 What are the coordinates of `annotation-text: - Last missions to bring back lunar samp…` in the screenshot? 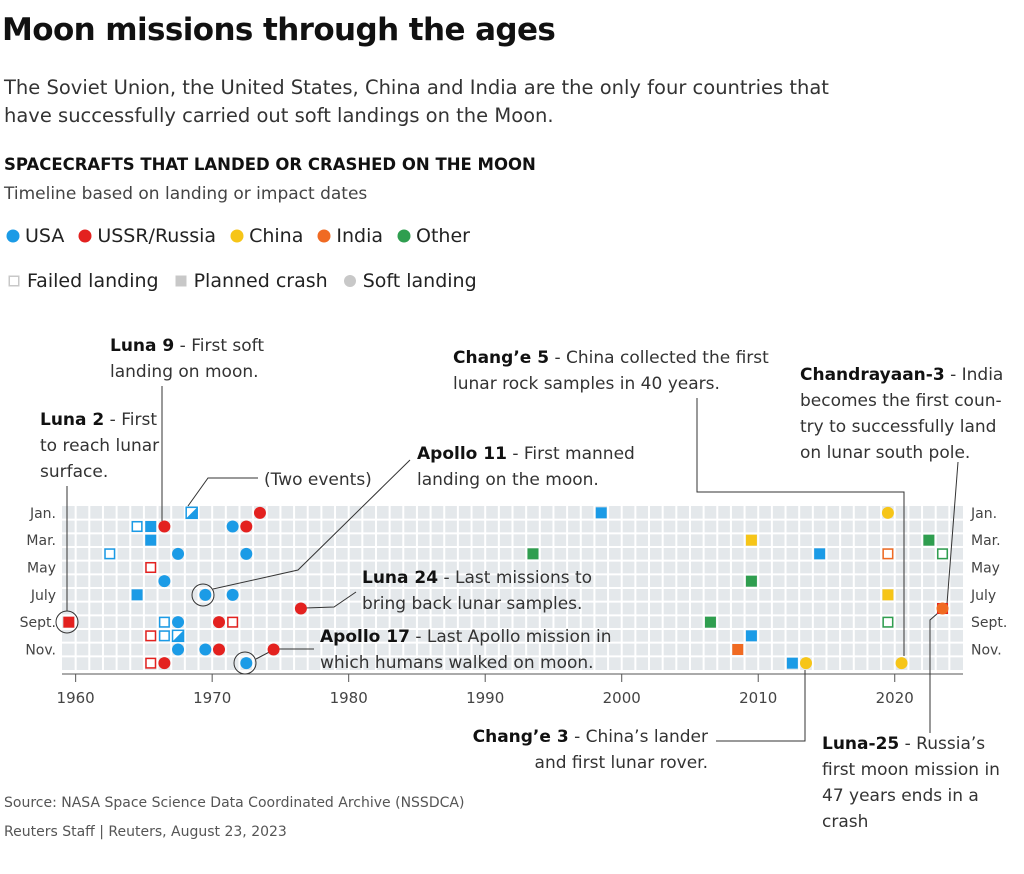 It's located at (477, 591).